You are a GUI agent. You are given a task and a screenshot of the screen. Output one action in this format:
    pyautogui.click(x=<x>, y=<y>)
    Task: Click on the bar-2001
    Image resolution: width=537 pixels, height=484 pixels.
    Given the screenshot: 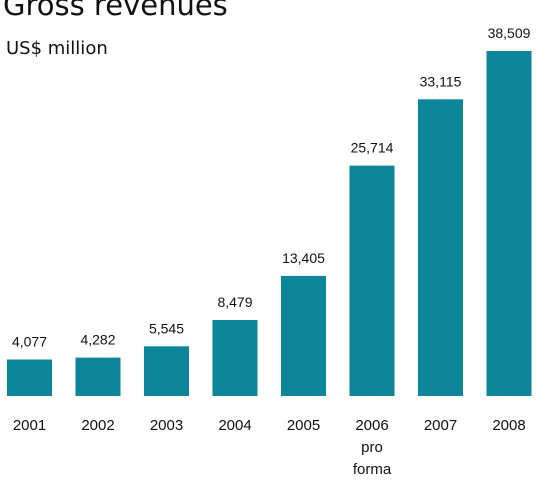 What is the action you would take?
    pyautogui.click(x=29, y=378)
    